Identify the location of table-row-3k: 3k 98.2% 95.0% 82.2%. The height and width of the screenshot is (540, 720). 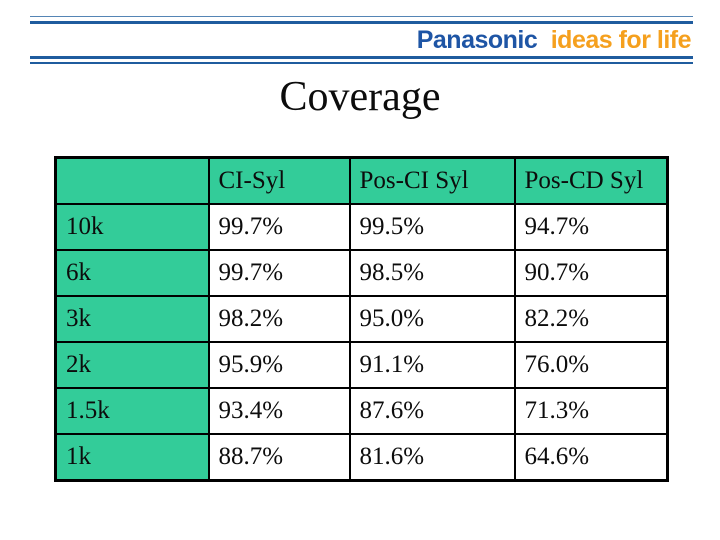
(361, 319).